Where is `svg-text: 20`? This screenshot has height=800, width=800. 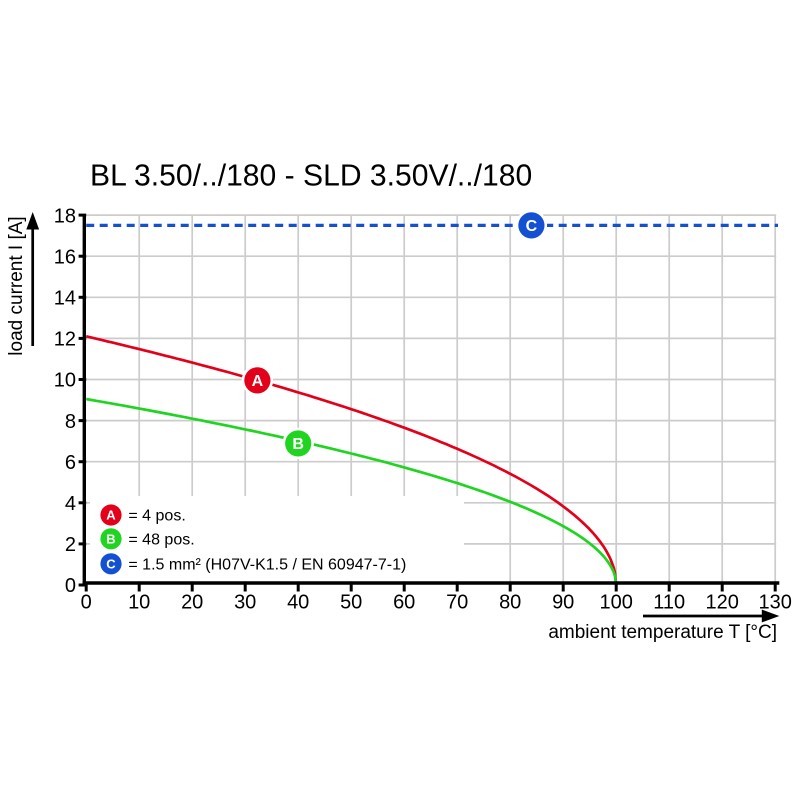 svg-text: 20 is located at coordinates (192, 603).